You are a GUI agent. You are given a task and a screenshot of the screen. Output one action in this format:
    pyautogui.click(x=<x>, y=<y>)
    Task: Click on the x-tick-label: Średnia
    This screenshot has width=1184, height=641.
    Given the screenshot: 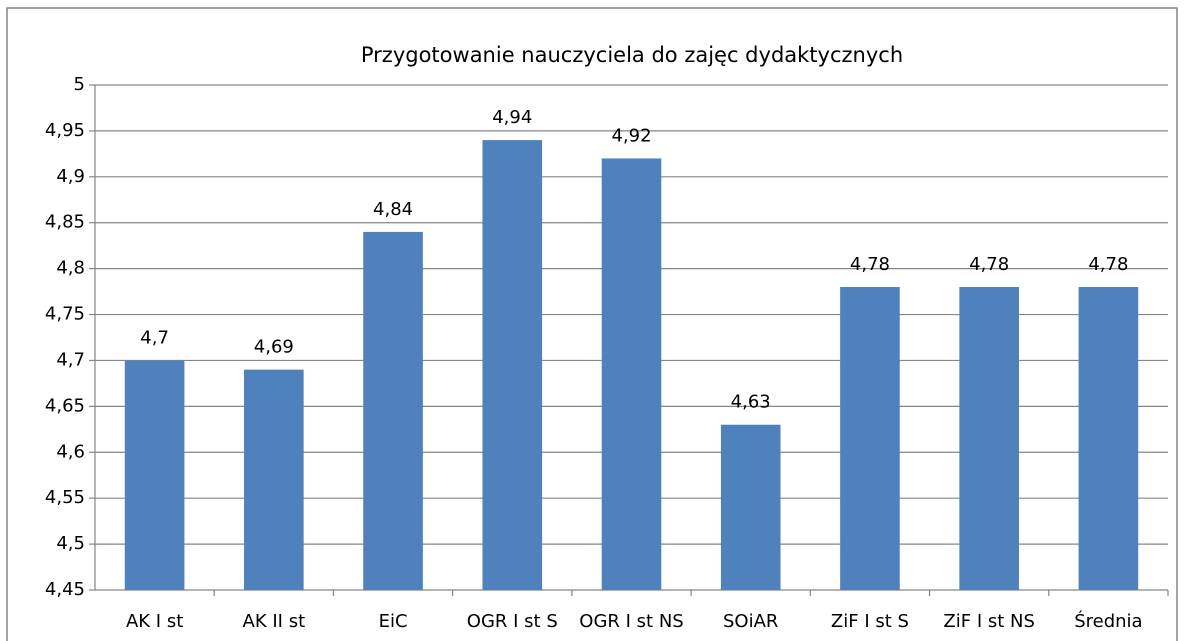 What is the action you would take?
    pyautogui.click(x=1108, y=621)
    